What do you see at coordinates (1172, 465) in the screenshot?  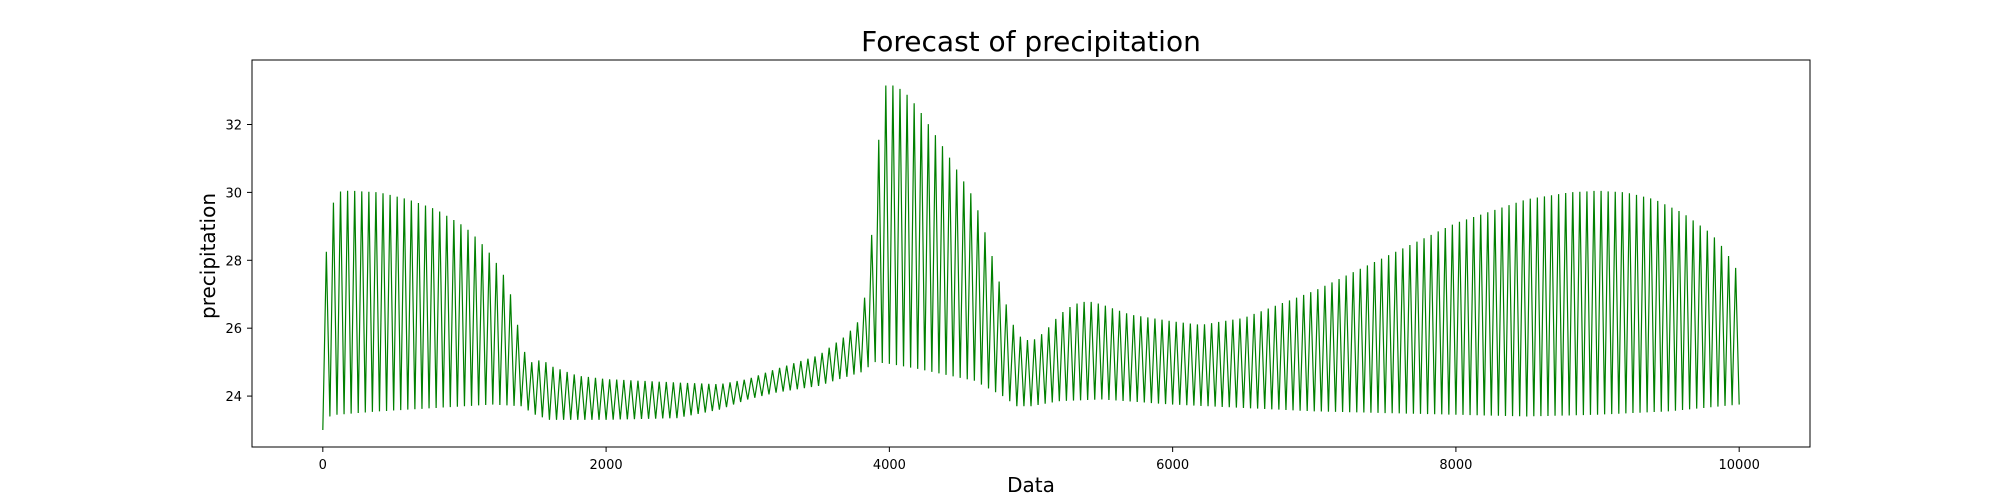 I see `x-tick-label: 6000` at bounding box center [1172, 465].